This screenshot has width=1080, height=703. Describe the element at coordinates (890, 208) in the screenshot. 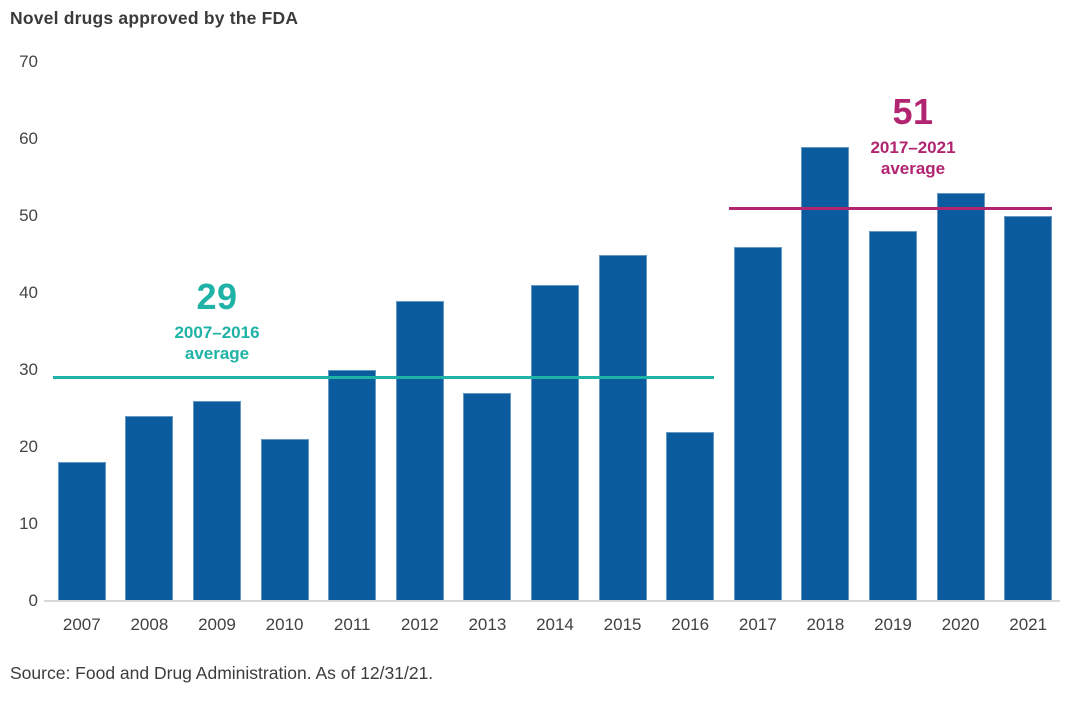

I see `average-line-2017–2021` at that location.